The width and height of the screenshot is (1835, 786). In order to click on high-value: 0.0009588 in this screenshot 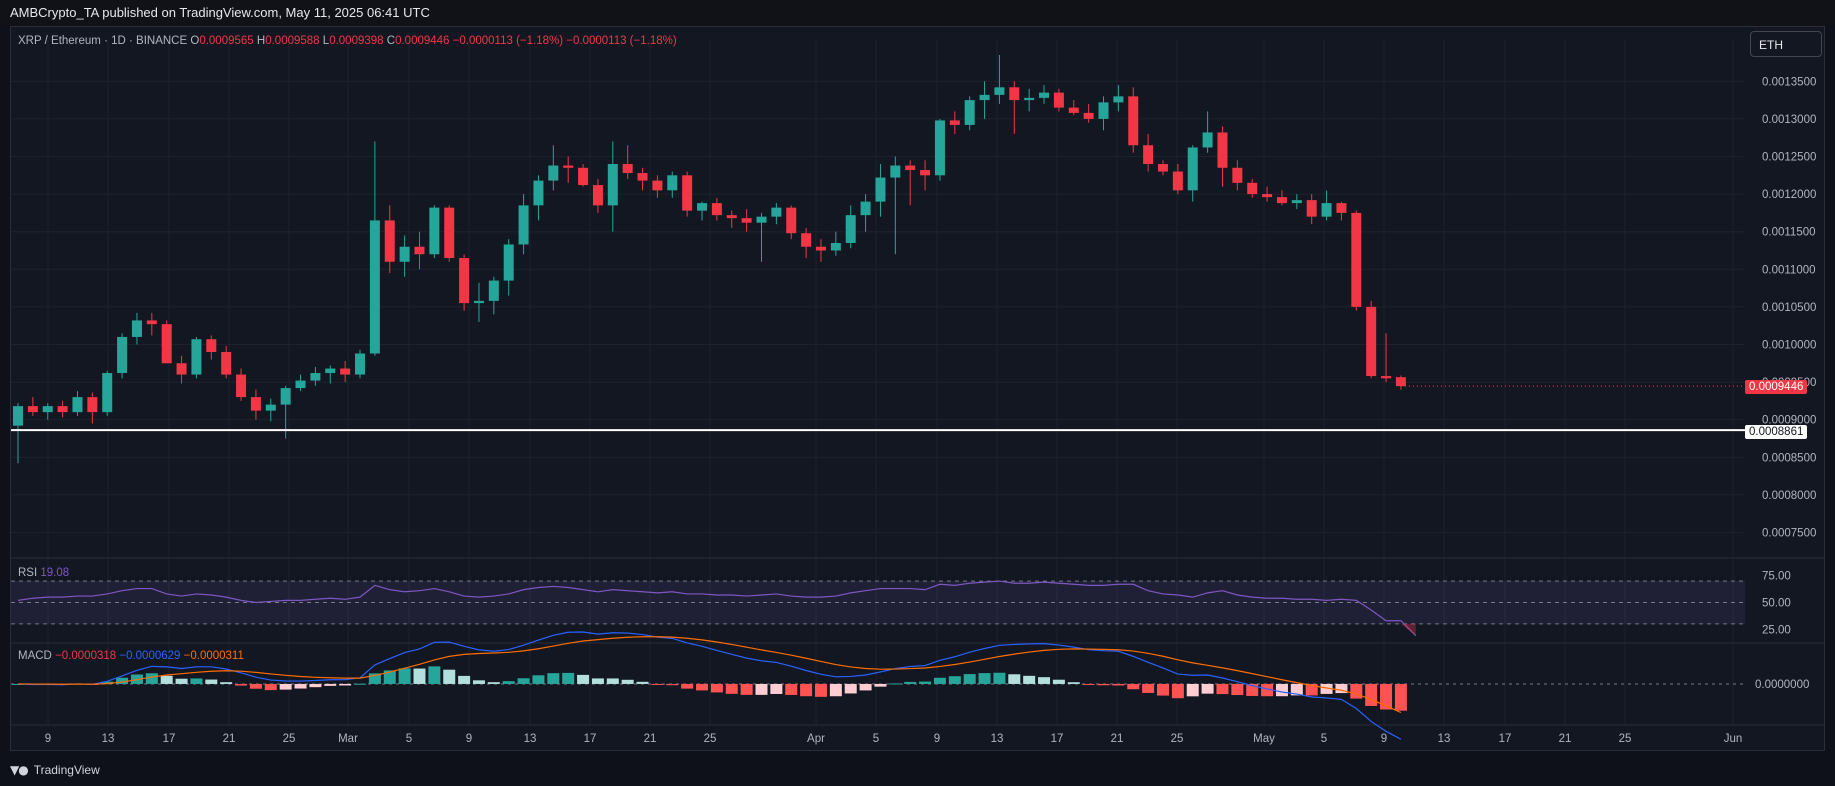, I will do `click(292, 41)`.